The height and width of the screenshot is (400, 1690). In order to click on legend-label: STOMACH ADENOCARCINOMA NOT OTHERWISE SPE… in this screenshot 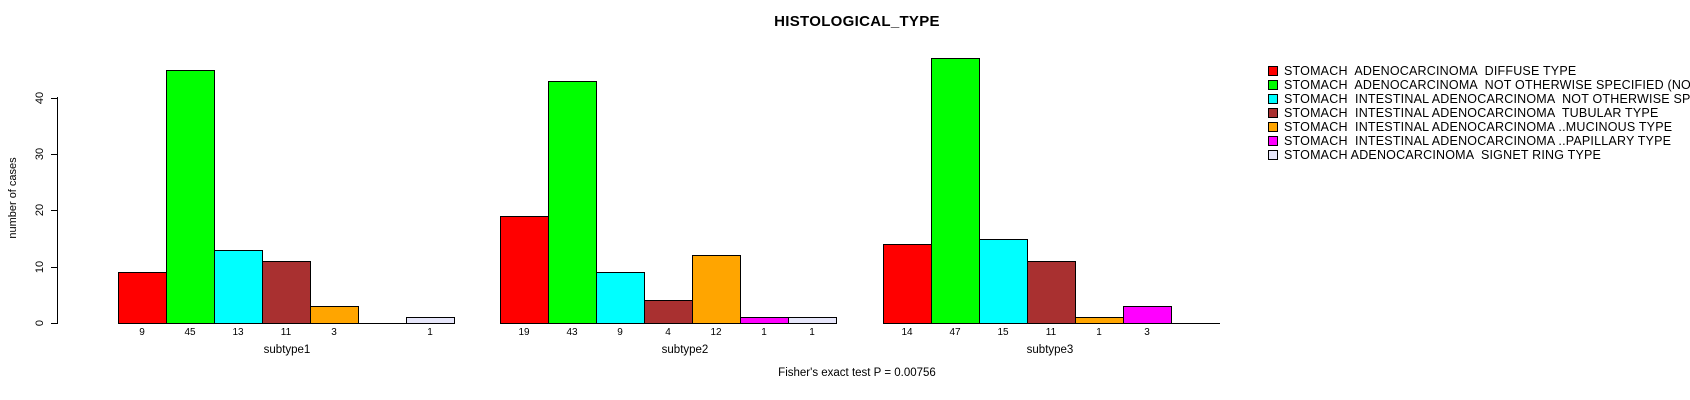, I will do `click(1487, 85)`.